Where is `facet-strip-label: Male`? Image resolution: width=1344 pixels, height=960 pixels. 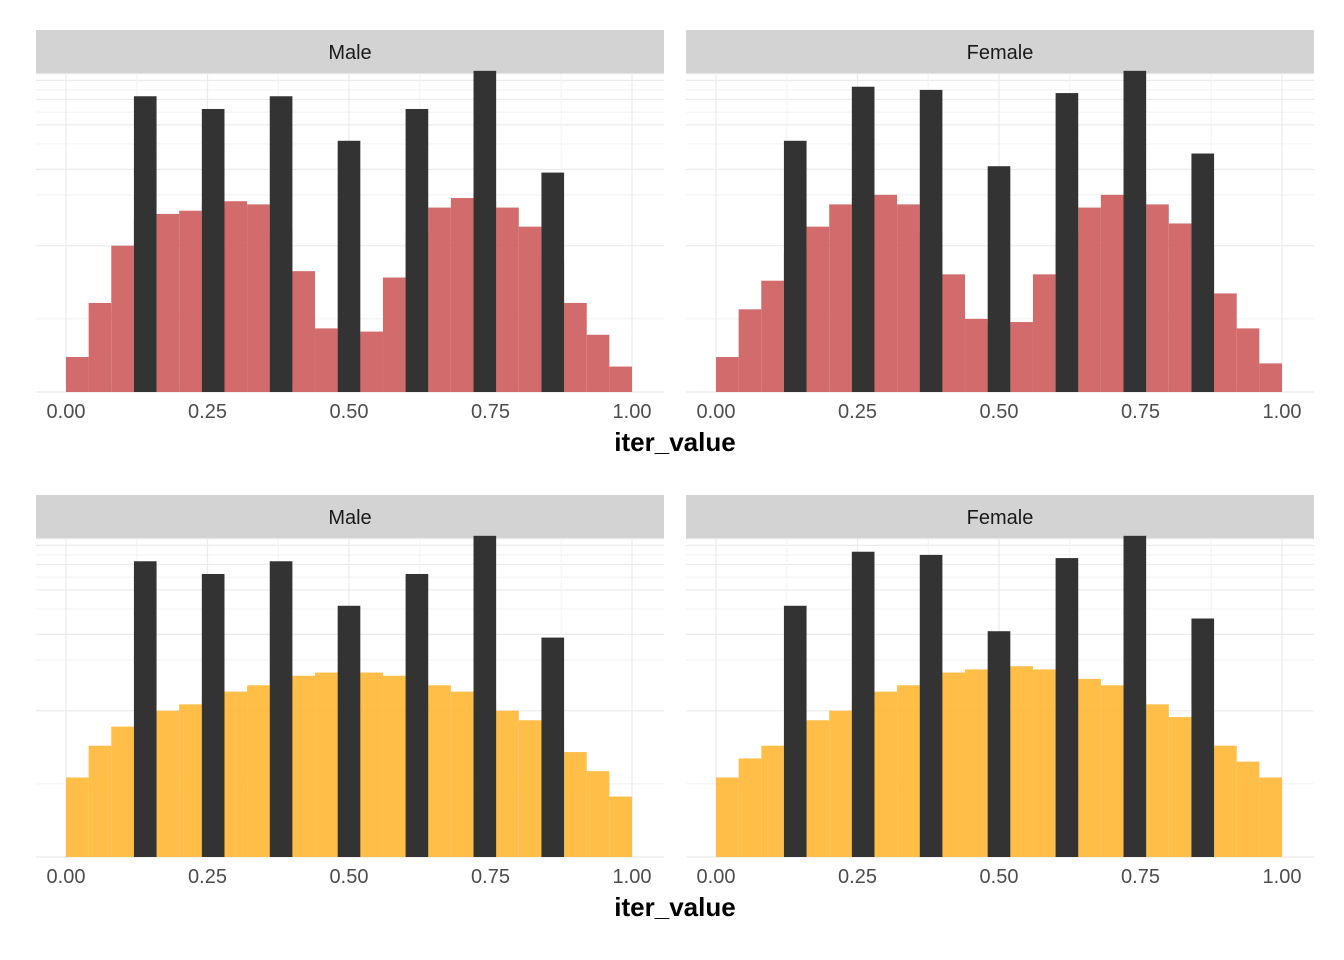
facet-strip-label: Male is located at coordinates (349, 518).